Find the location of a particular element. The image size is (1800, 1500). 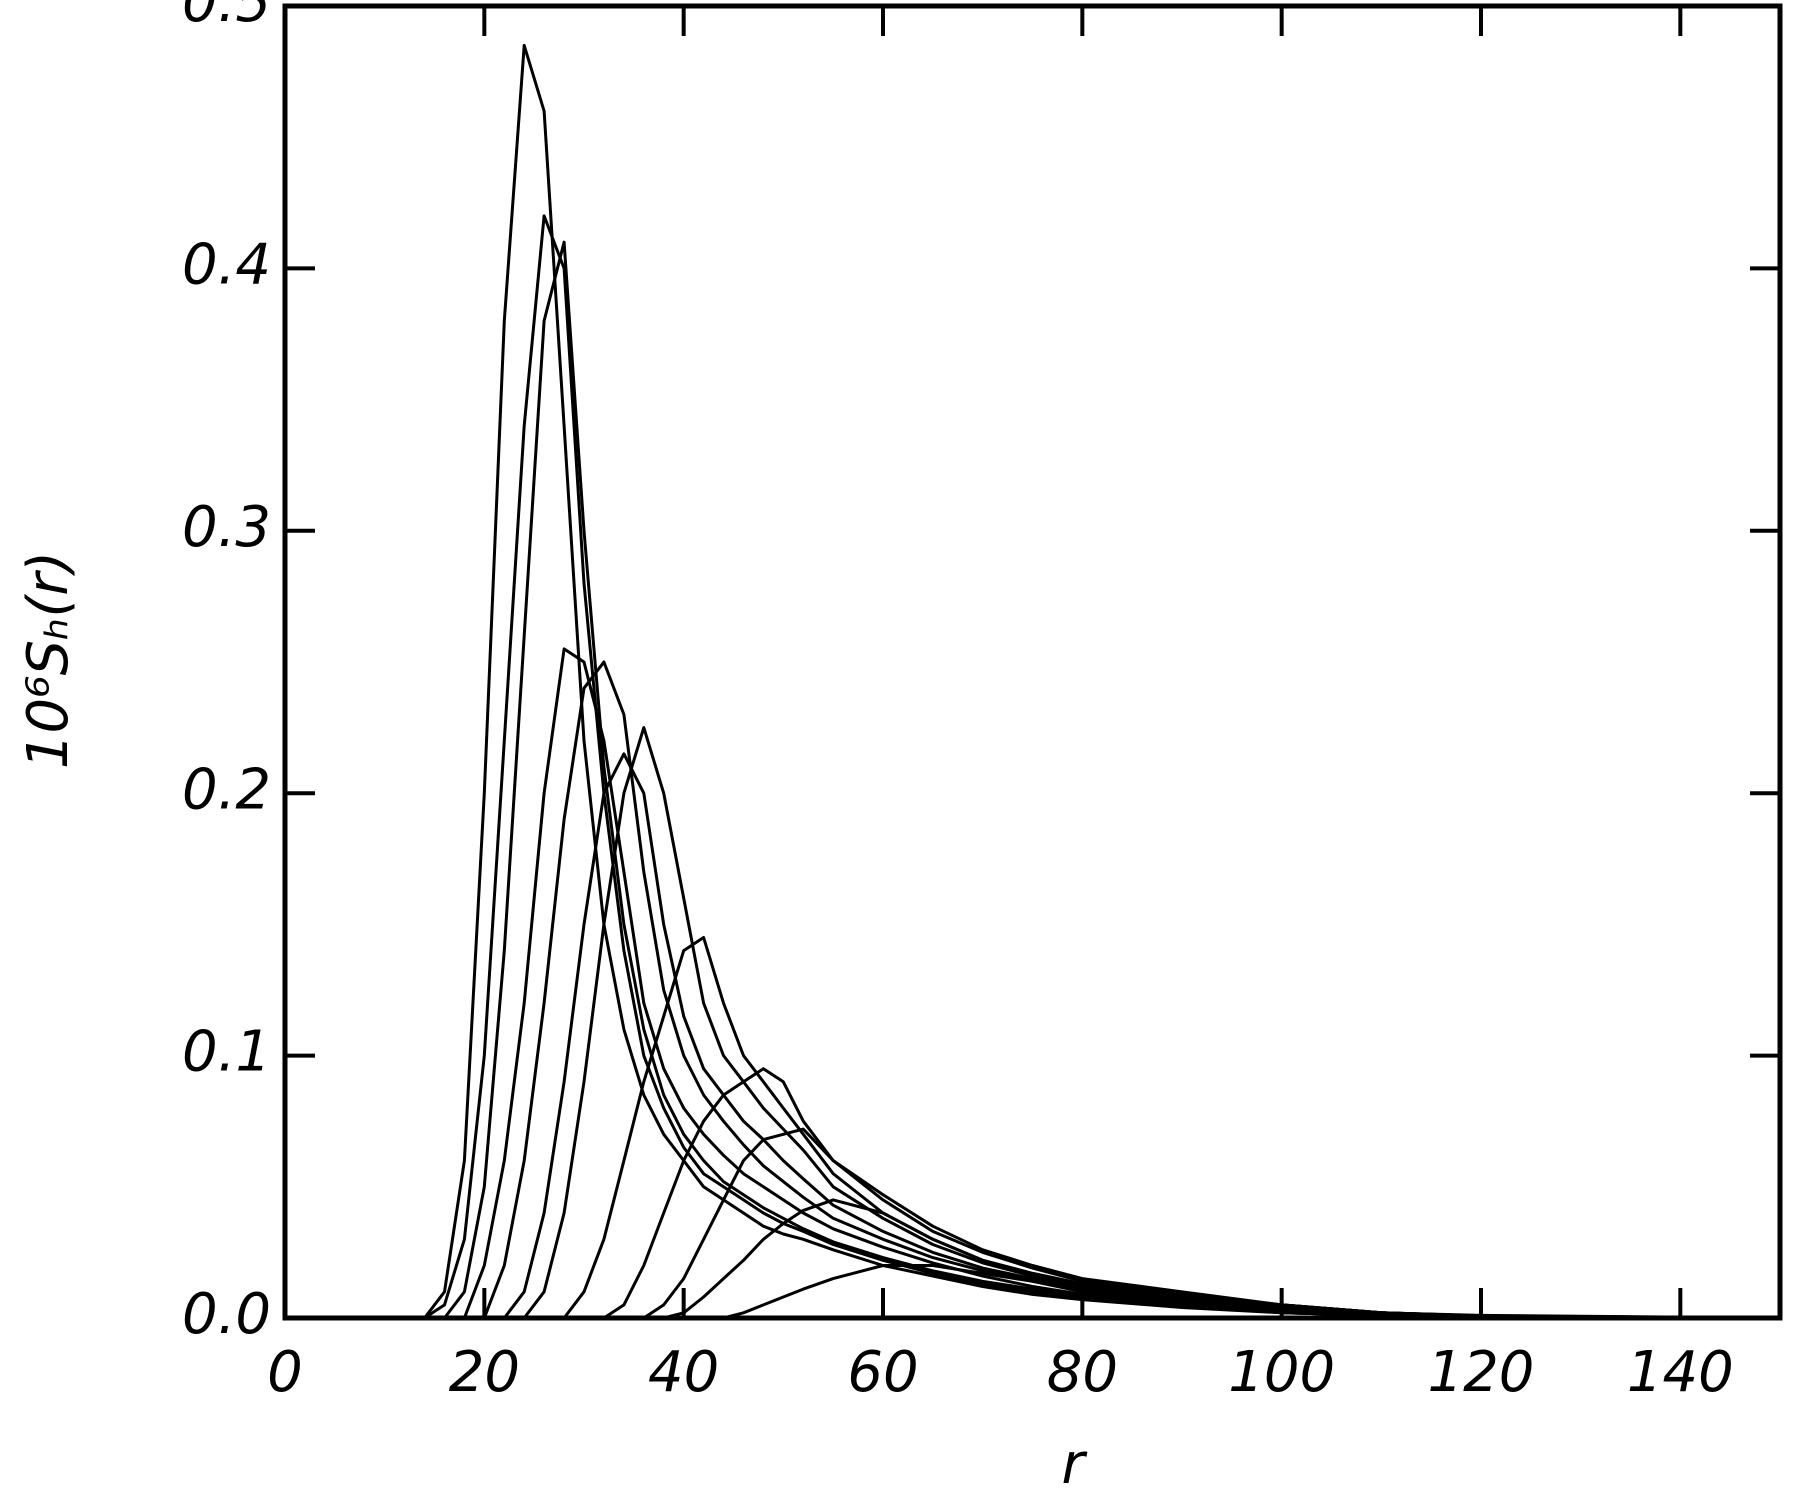

x-tick-label: 60 is located at coordinates (882, 1372).